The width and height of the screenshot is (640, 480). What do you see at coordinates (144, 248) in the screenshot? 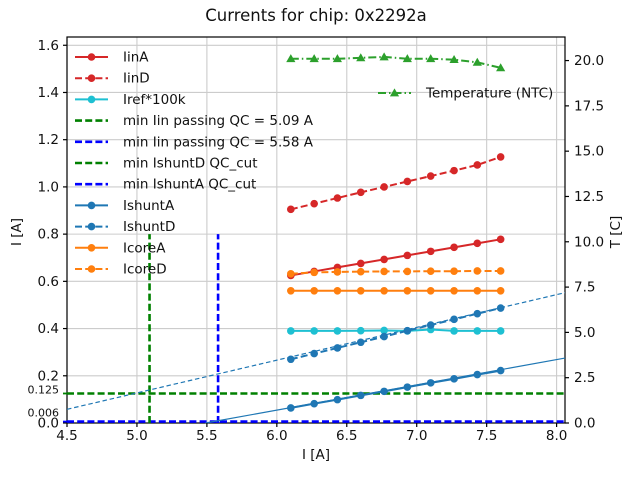
I see `legend-label-IcoreA: IcoreA` at bounding box center [144, 248].